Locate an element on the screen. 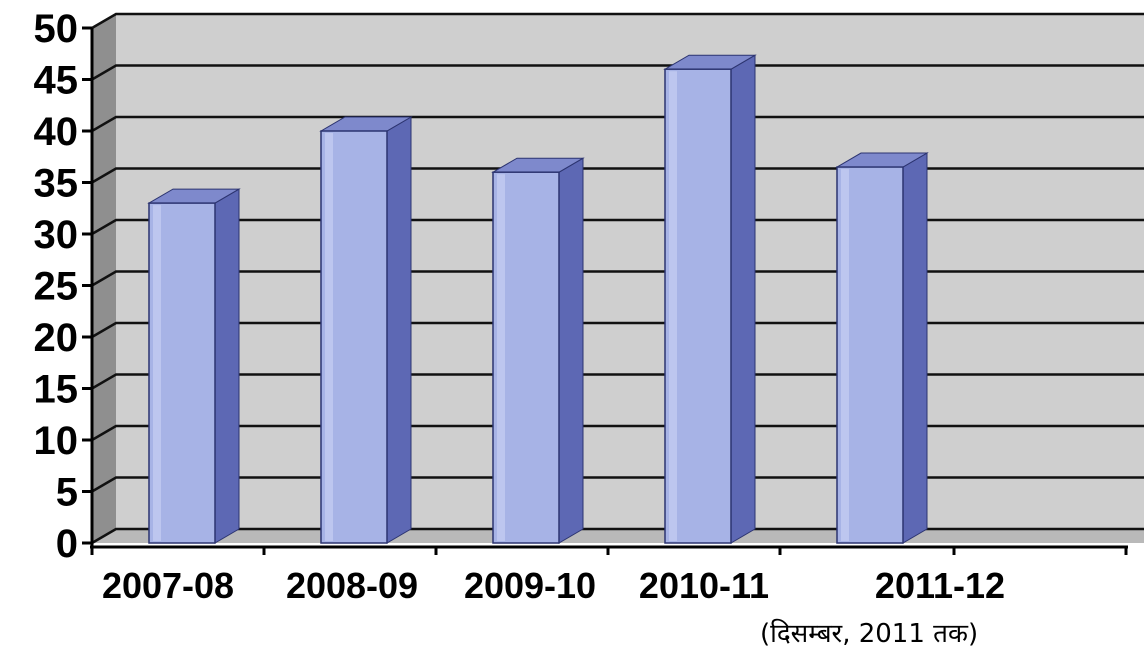  y-tick-label: 45 is located at coordinates (56, 81).